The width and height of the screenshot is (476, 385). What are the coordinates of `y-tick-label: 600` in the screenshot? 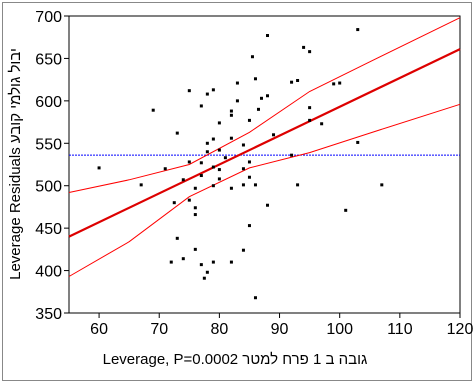 It's located at (48, 102).